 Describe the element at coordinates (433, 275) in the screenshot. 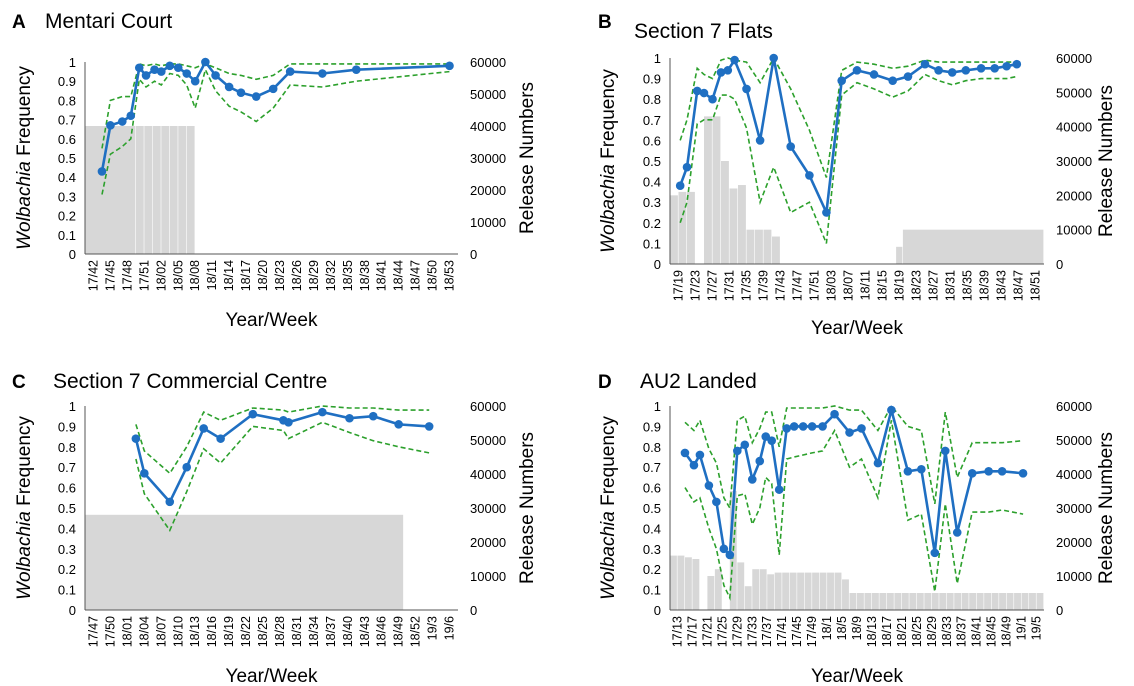

I see `x-tick-label: 18/50` at that location.